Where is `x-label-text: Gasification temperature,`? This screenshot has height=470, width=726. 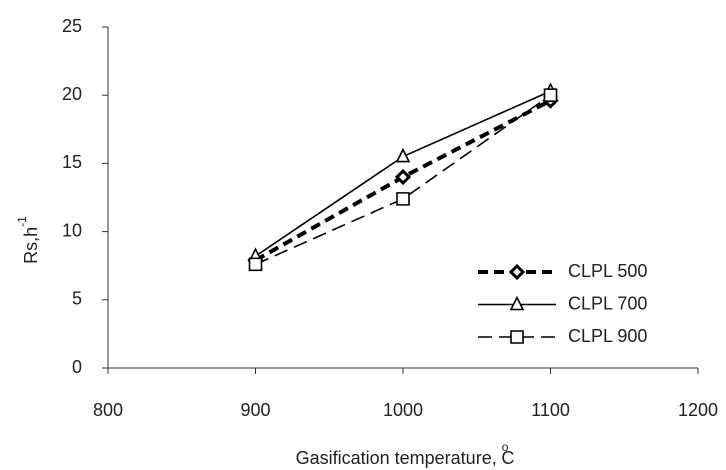 x-label-text: Gasification temperature, is located at coordinates (396, 458).